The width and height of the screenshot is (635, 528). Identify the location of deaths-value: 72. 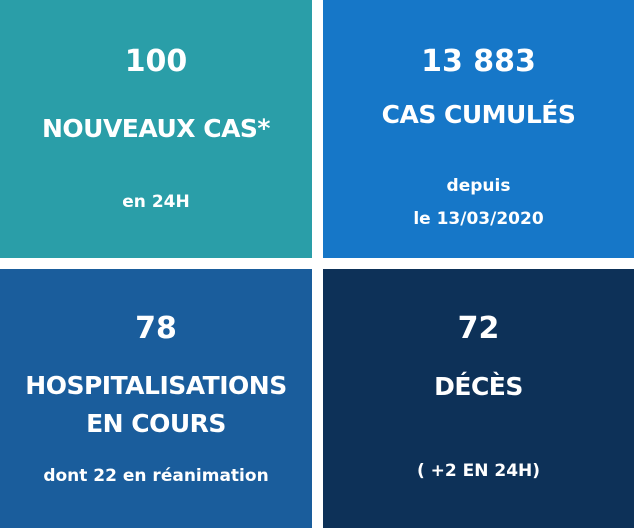
(478, 328).